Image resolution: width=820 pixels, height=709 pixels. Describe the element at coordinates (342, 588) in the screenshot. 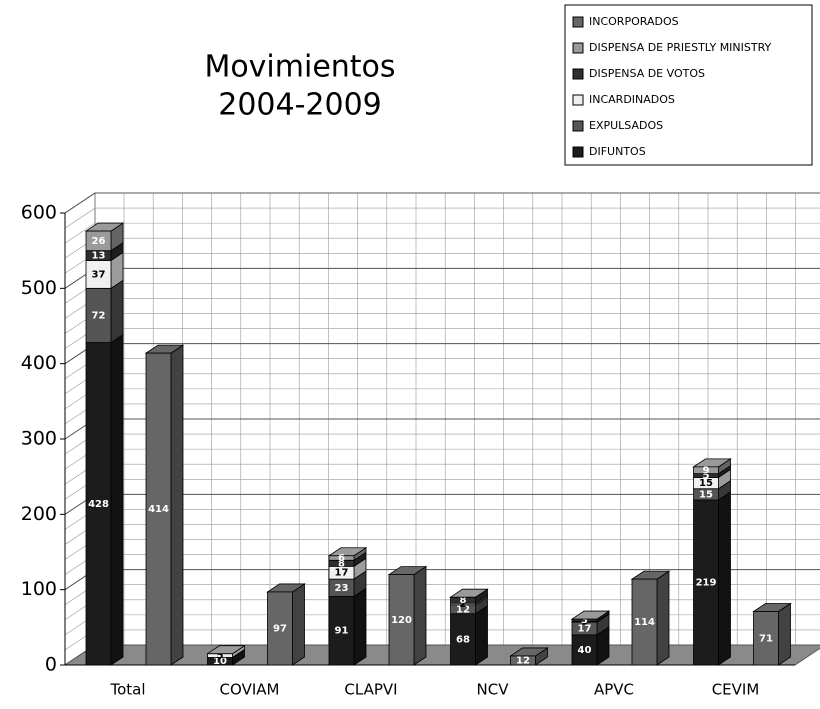

I see `value-label: 23` at that location.